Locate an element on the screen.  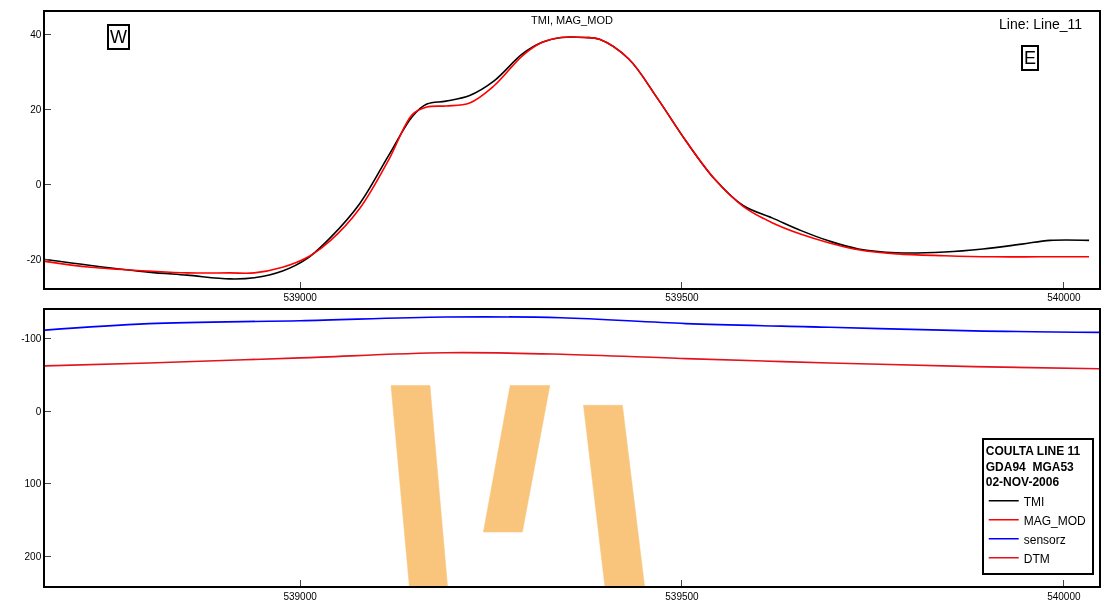
legend-label: DTM is located at coordinates (1036, 558).